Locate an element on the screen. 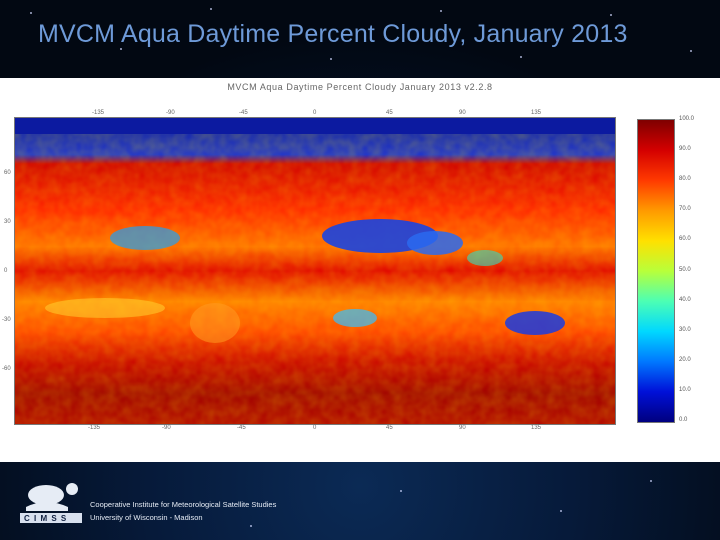 The width and height of the screenshot is (720, 540). lon-tick-top: -45 is located at coordinates (243, 113).